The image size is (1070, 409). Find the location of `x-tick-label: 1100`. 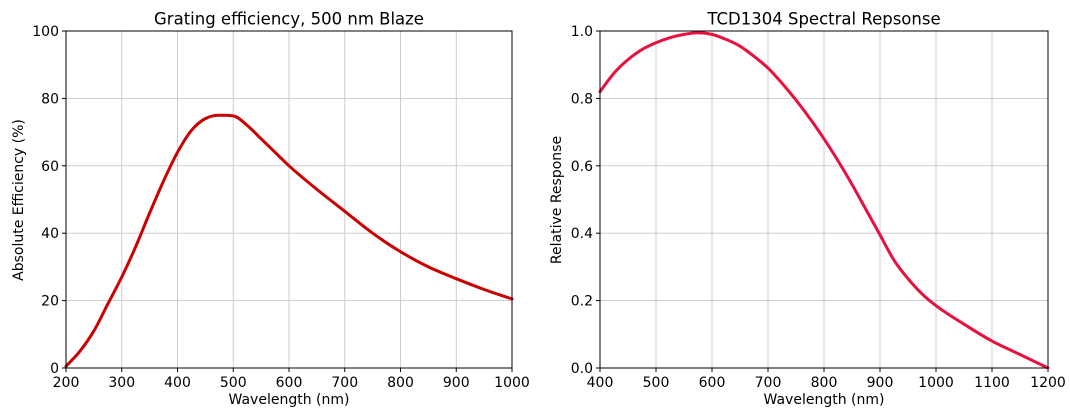

x-tick-label: 1100 is located at coordinates (992, 383).